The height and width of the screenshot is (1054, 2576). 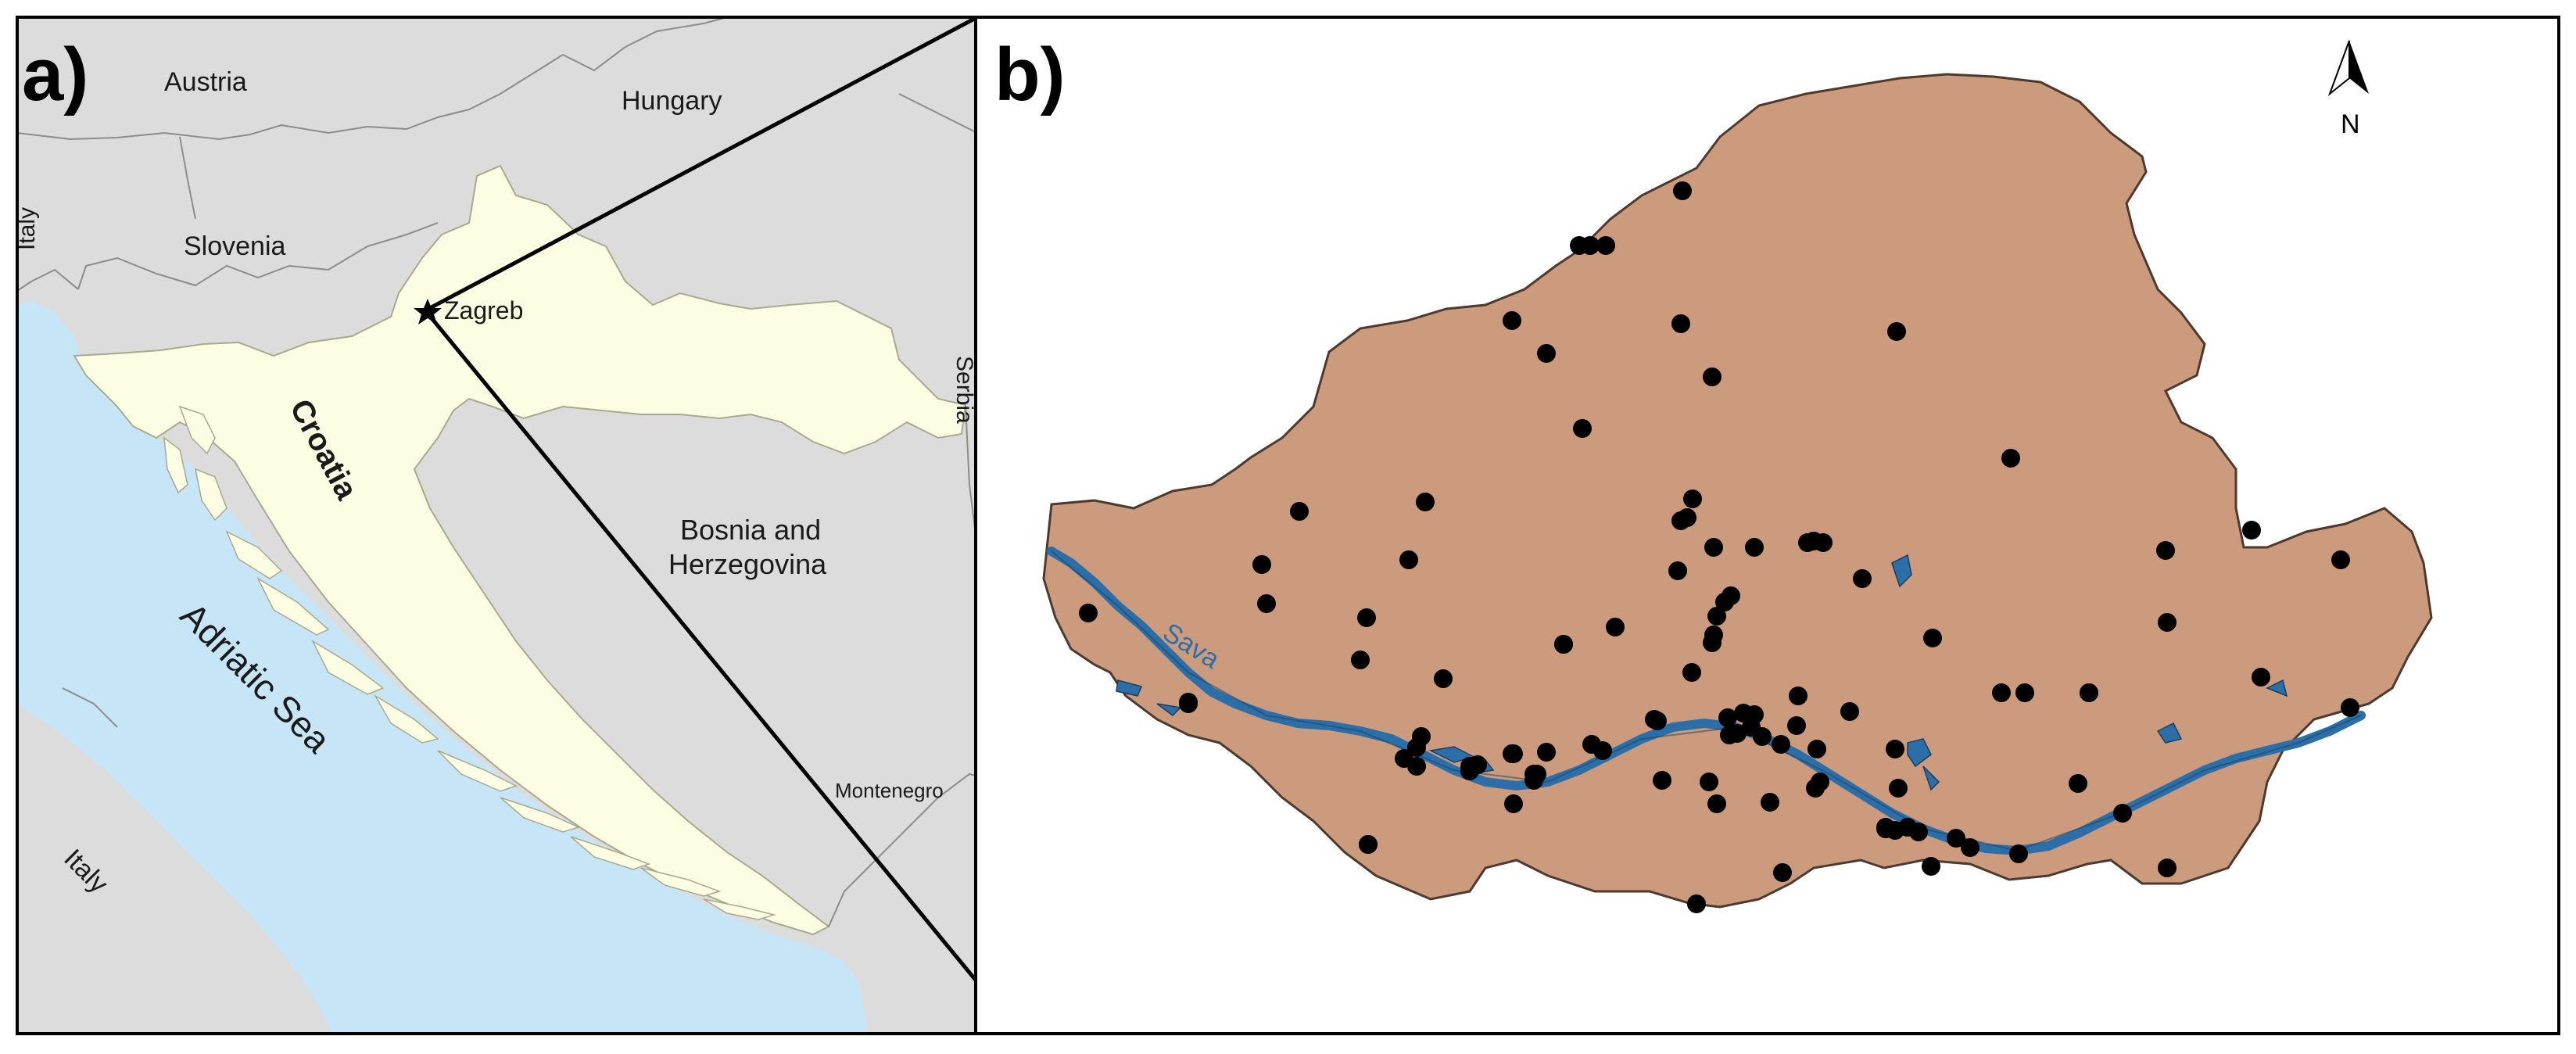 What do you see at coordinates (2348, 68) in the screenshot?
I see `north-arrow-icon` at bounding box center [2348, 68].